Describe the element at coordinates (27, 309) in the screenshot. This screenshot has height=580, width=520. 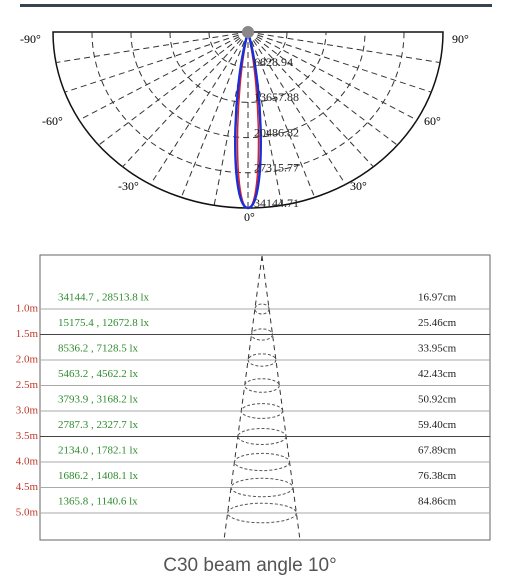
I see `distance-label: 1.0m` at that location.